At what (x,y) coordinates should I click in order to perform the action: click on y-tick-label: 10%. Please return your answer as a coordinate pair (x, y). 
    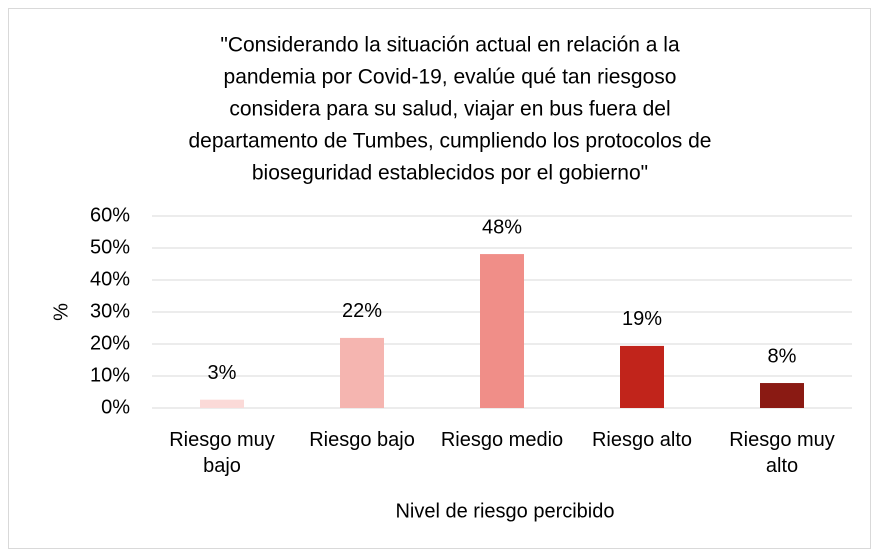
    Looking at the image, I should click on (110, 375).